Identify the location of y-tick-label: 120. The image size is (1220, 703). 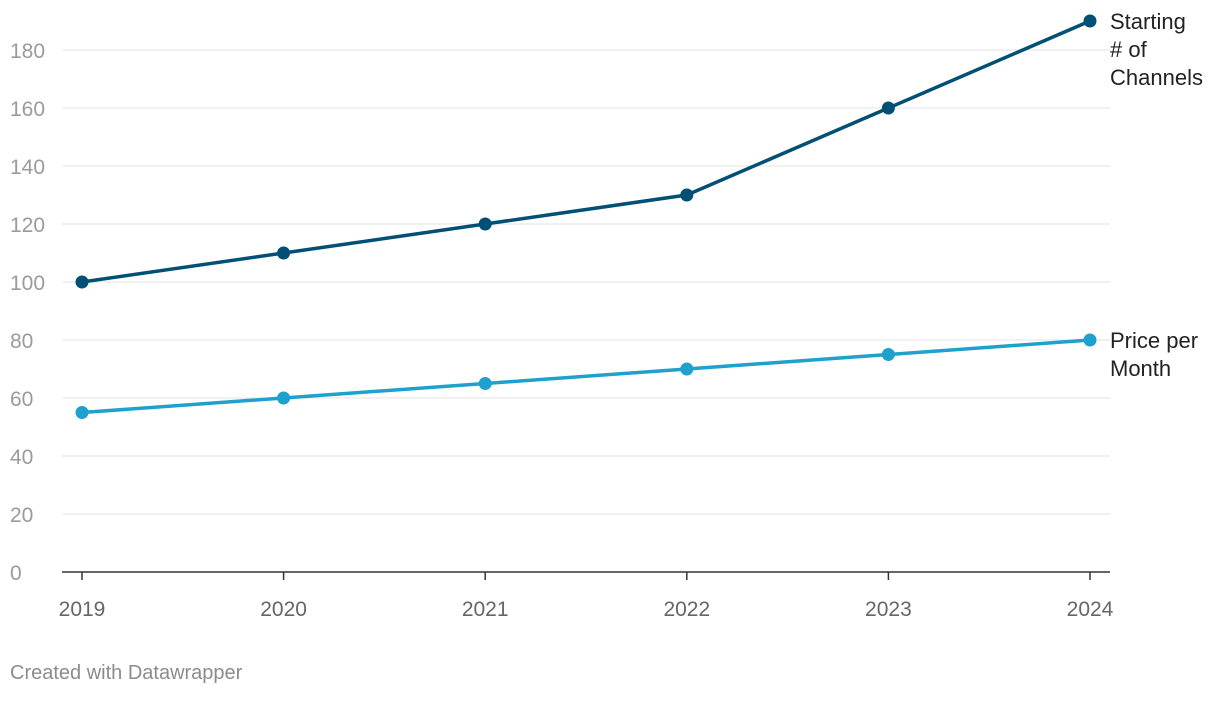
(27, 225).